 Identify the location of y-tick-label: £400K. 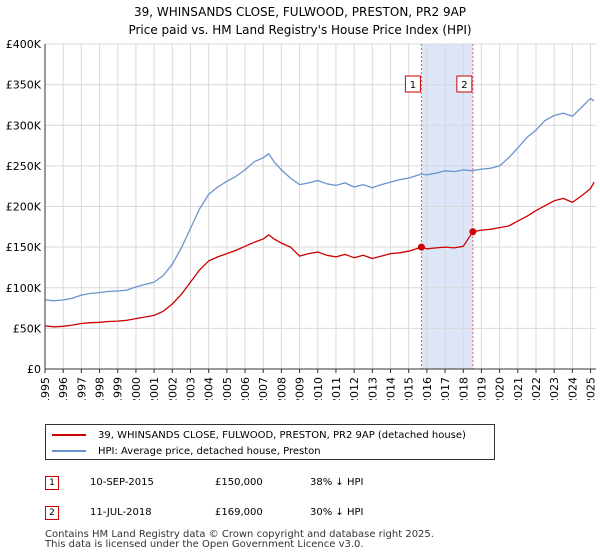
(24, 45).